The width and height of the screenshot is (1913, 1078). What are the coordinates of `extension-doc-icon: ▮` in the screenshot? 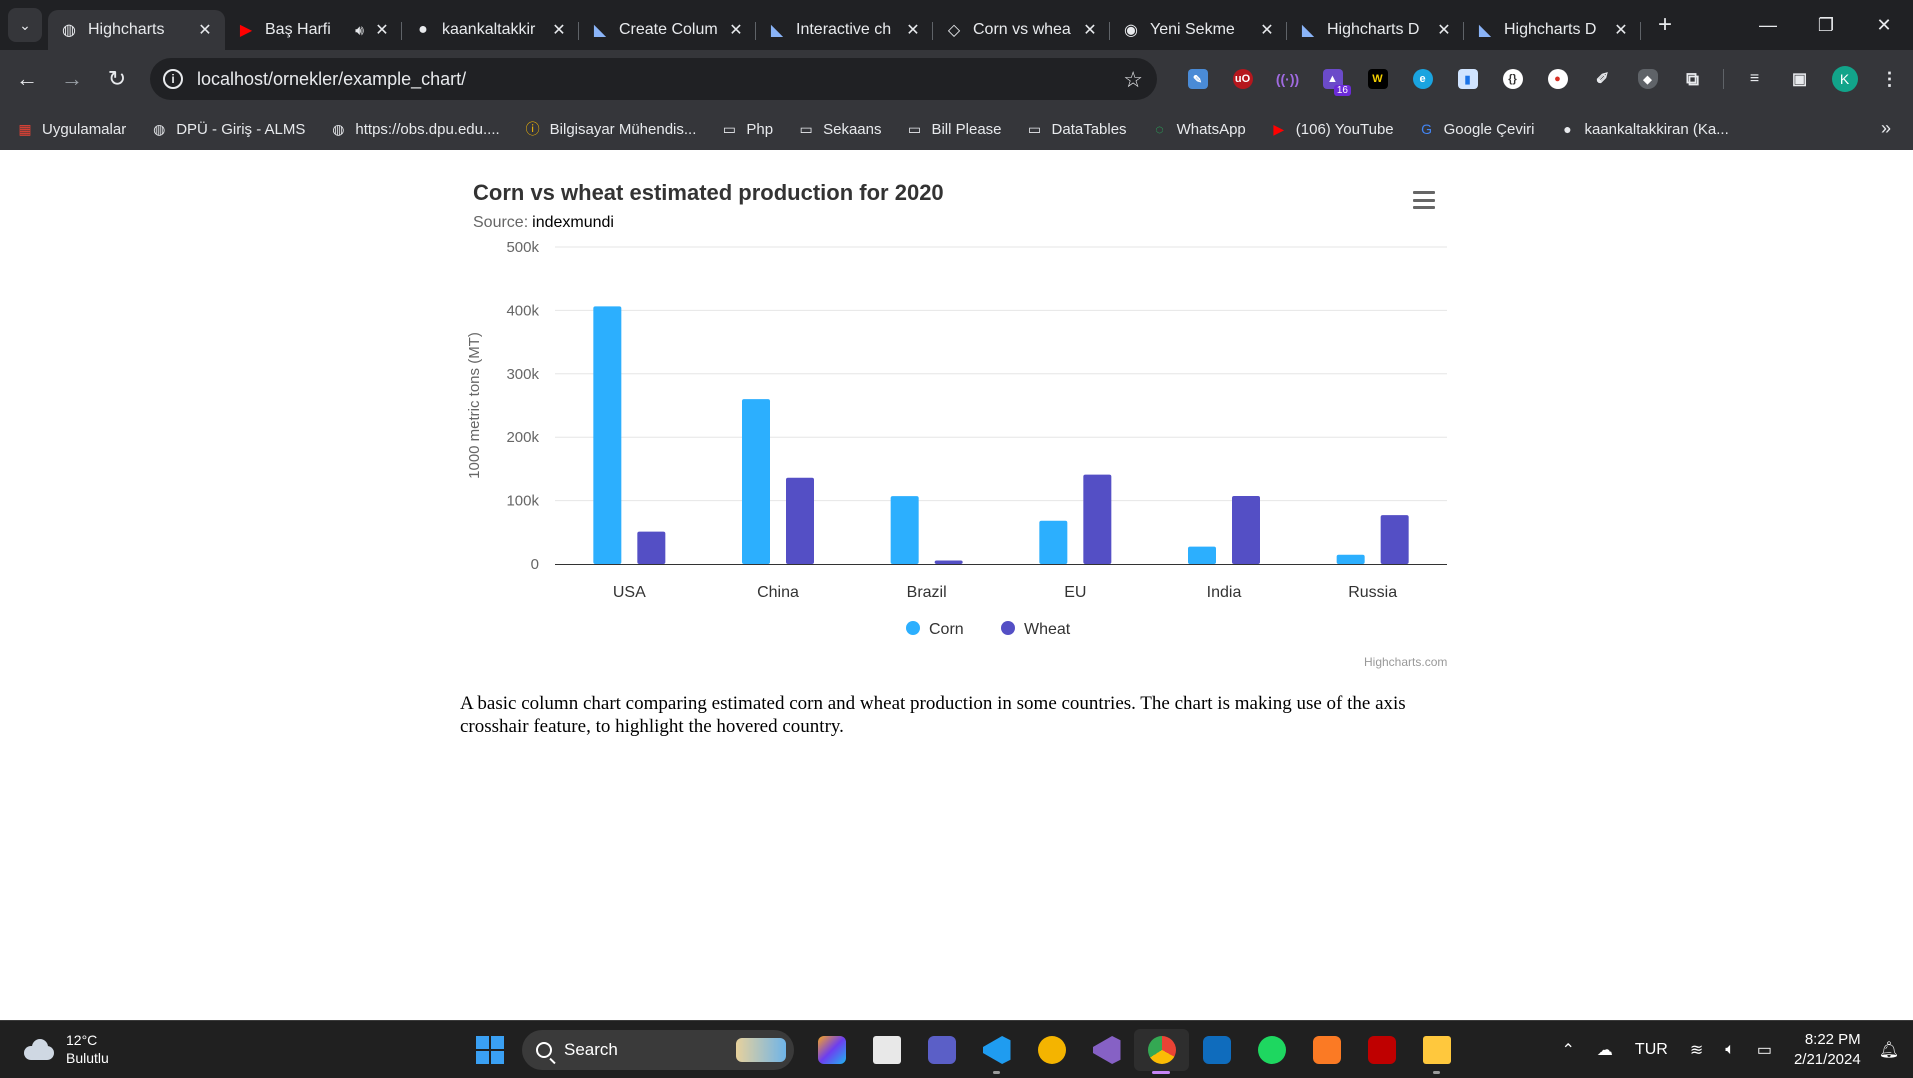 It's located at (1467, 79).